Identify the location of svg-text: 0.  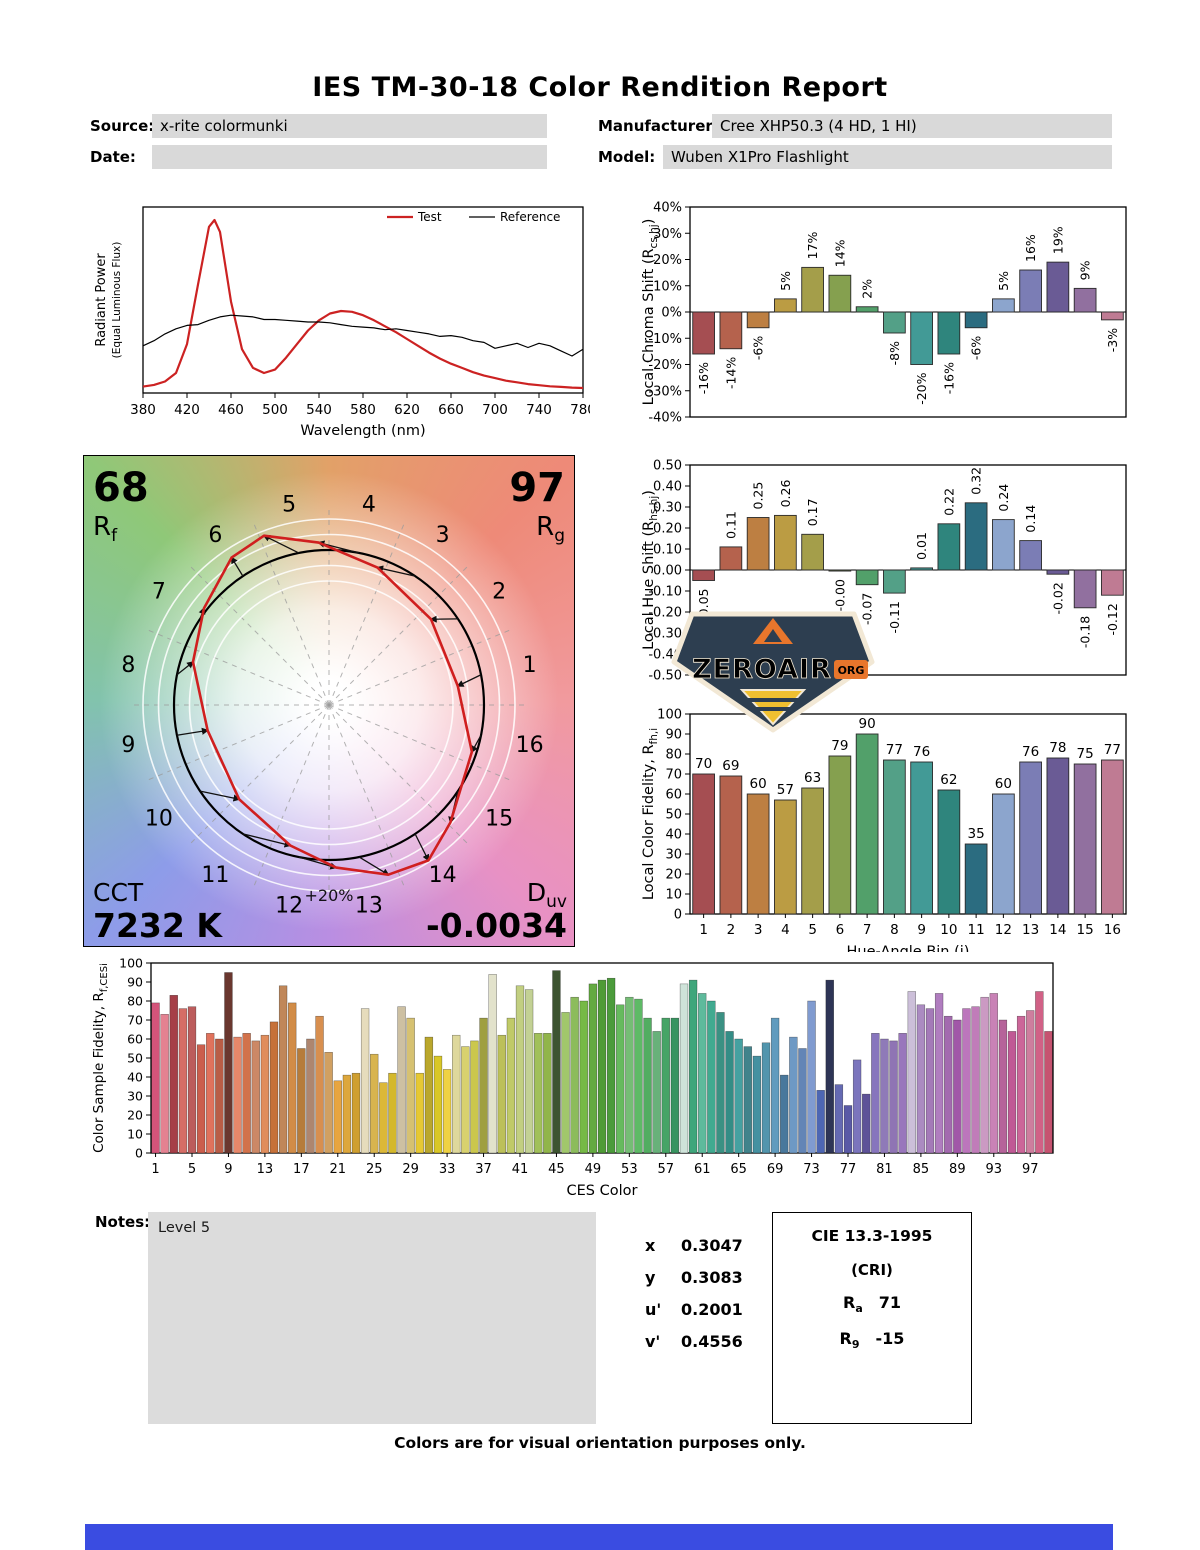
(678, 915).